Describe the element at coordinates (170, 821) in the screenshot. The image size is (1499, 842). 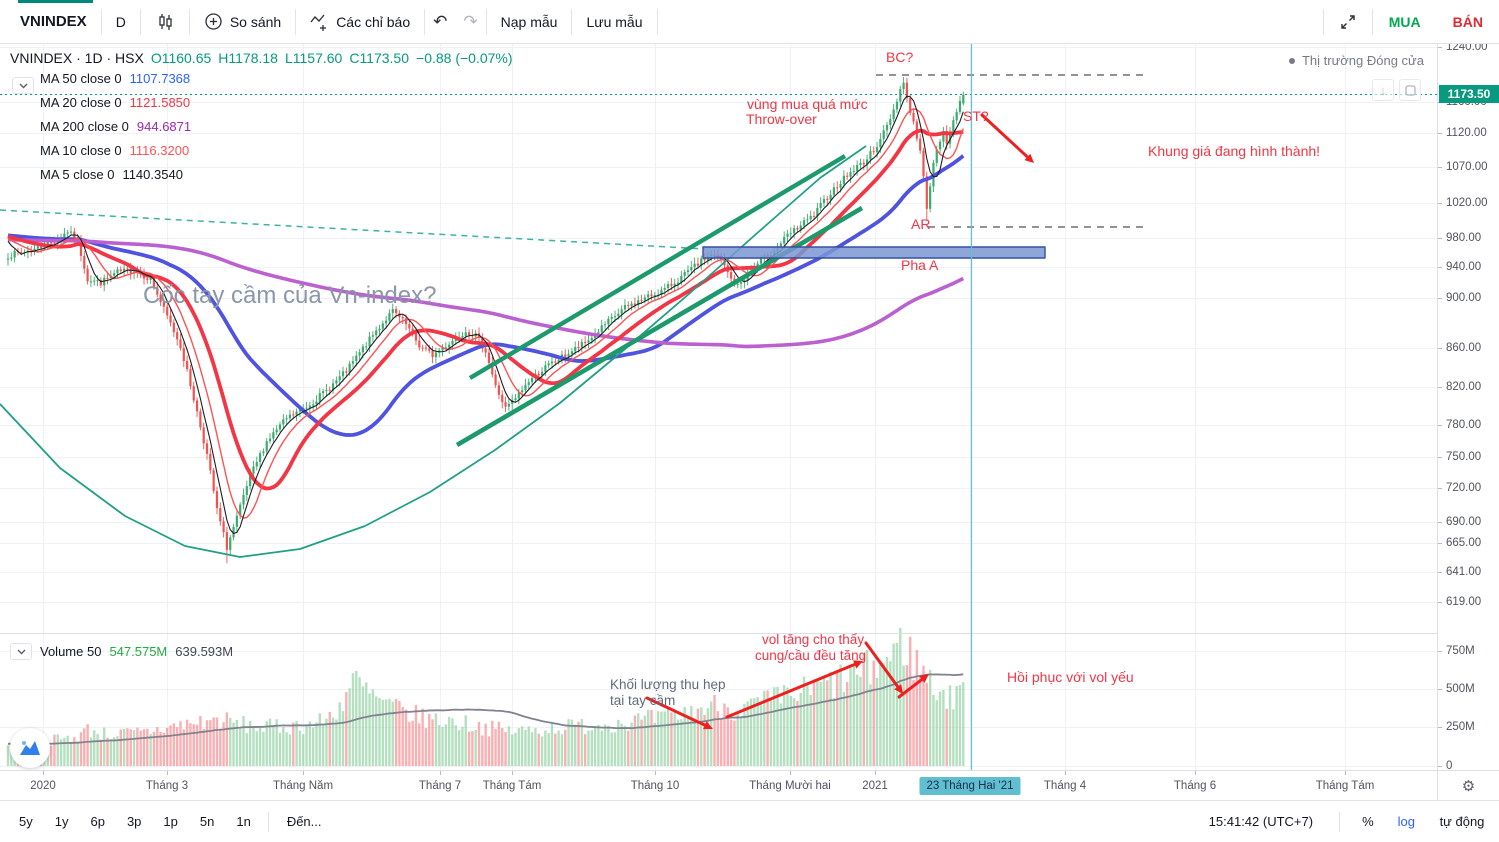
I see `range-button-1p: 1p` at that location.